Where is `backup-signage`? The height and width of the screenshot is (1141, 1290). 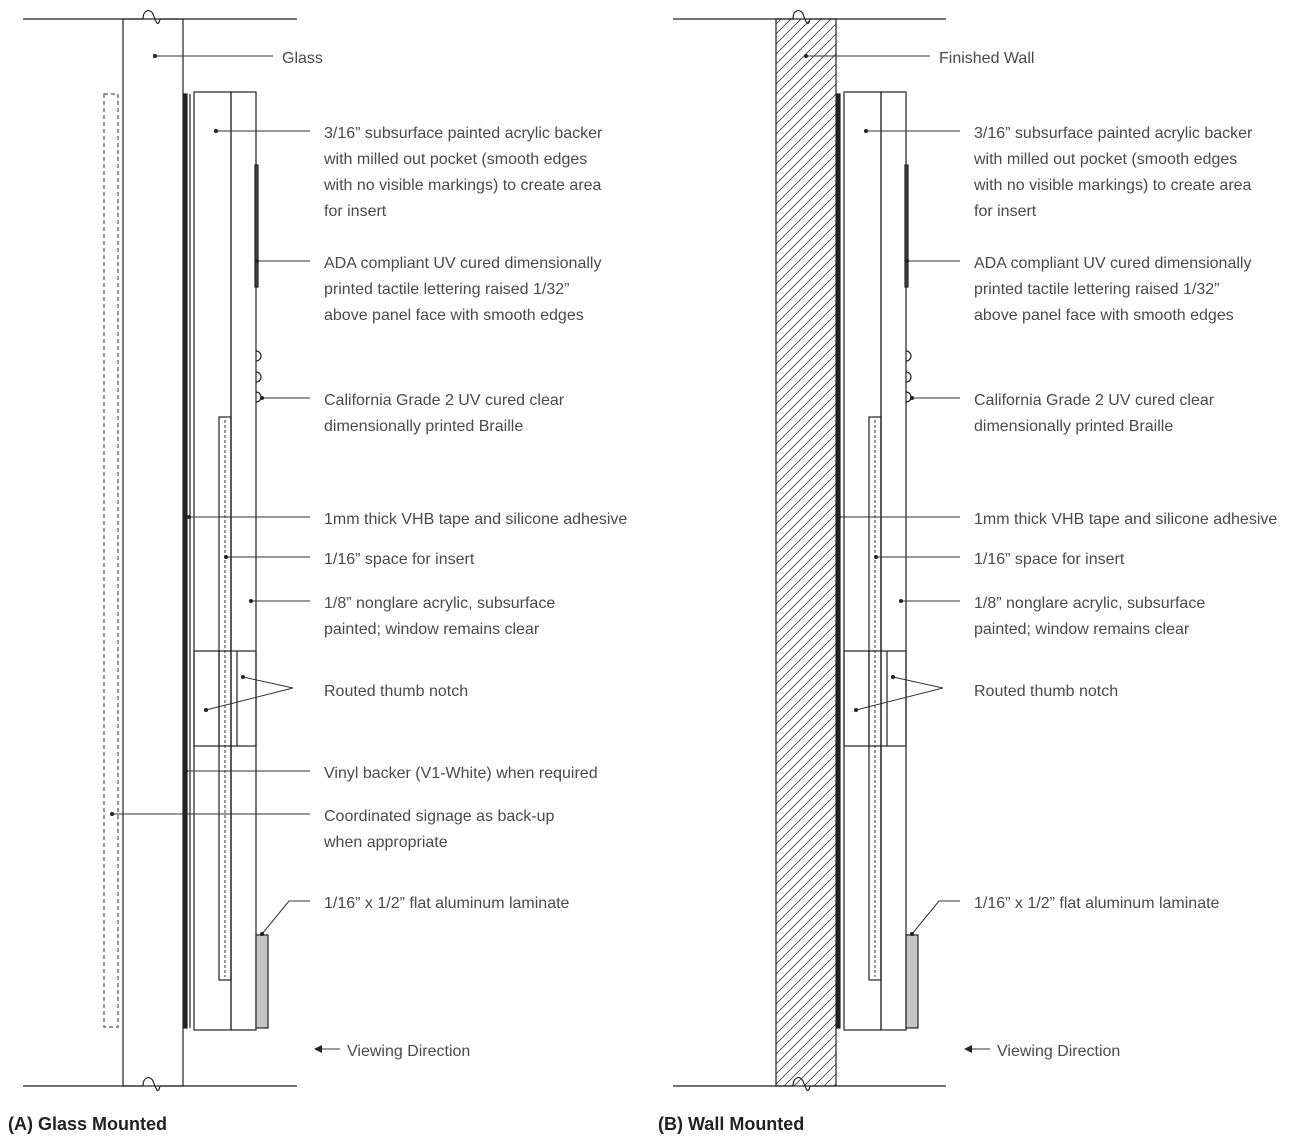
backup-signage is located at coordinates (111, 560).